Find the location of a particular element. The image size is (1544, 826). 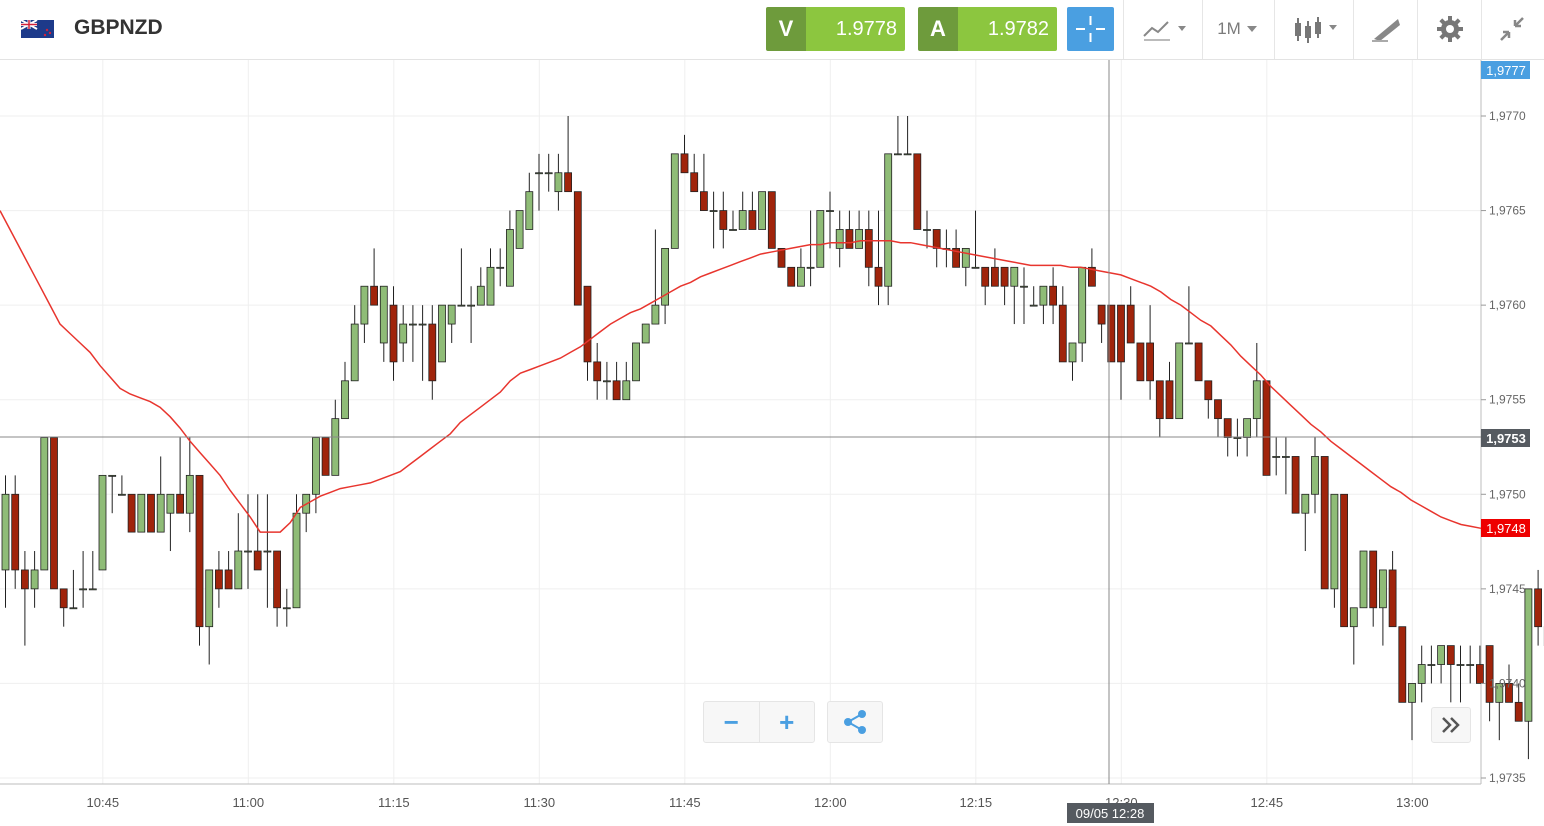

sell-button: V 1.9778 is located at coordinates (835, 29).